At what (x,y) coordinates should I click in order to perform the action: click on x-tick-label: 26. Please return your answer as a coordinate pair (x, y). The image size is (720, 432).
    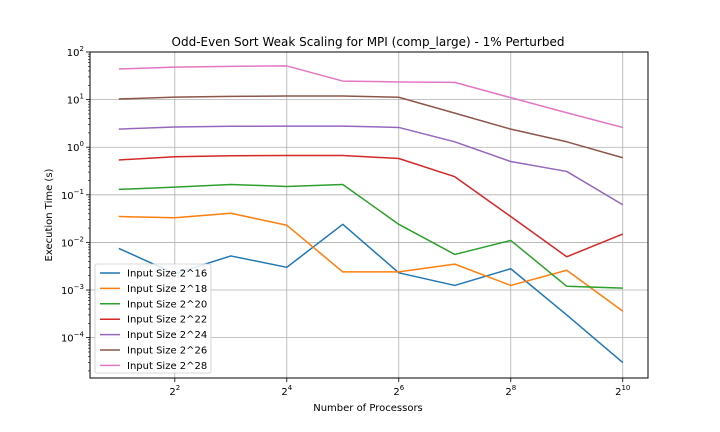
    Looking at the image, I should click on (398, 391).